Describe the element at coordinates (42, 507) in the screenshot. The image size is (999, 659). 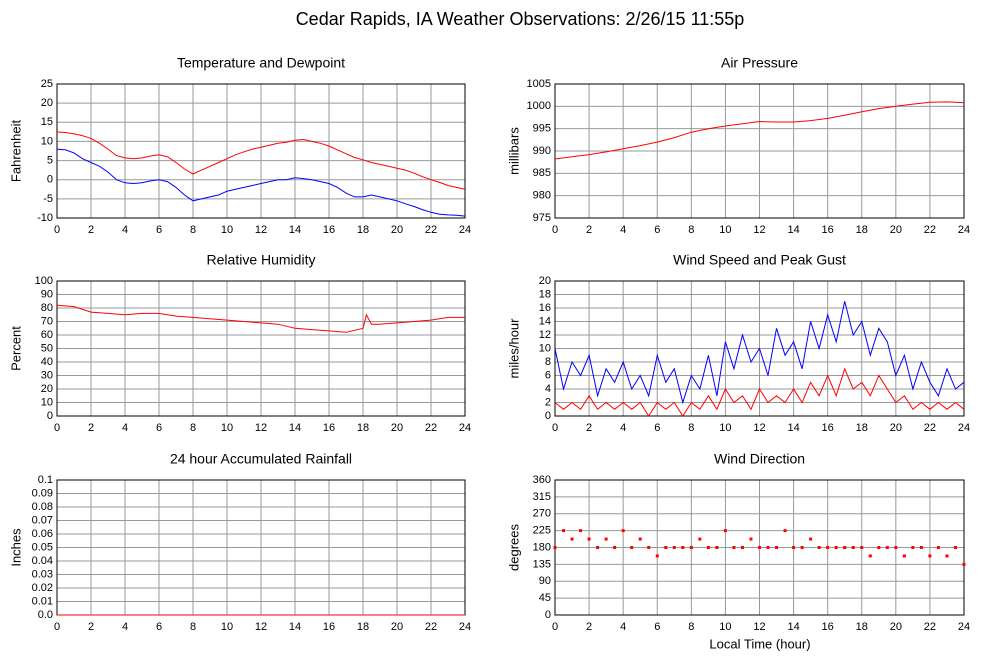
I see `y-tick-label: 0.08` at that location.